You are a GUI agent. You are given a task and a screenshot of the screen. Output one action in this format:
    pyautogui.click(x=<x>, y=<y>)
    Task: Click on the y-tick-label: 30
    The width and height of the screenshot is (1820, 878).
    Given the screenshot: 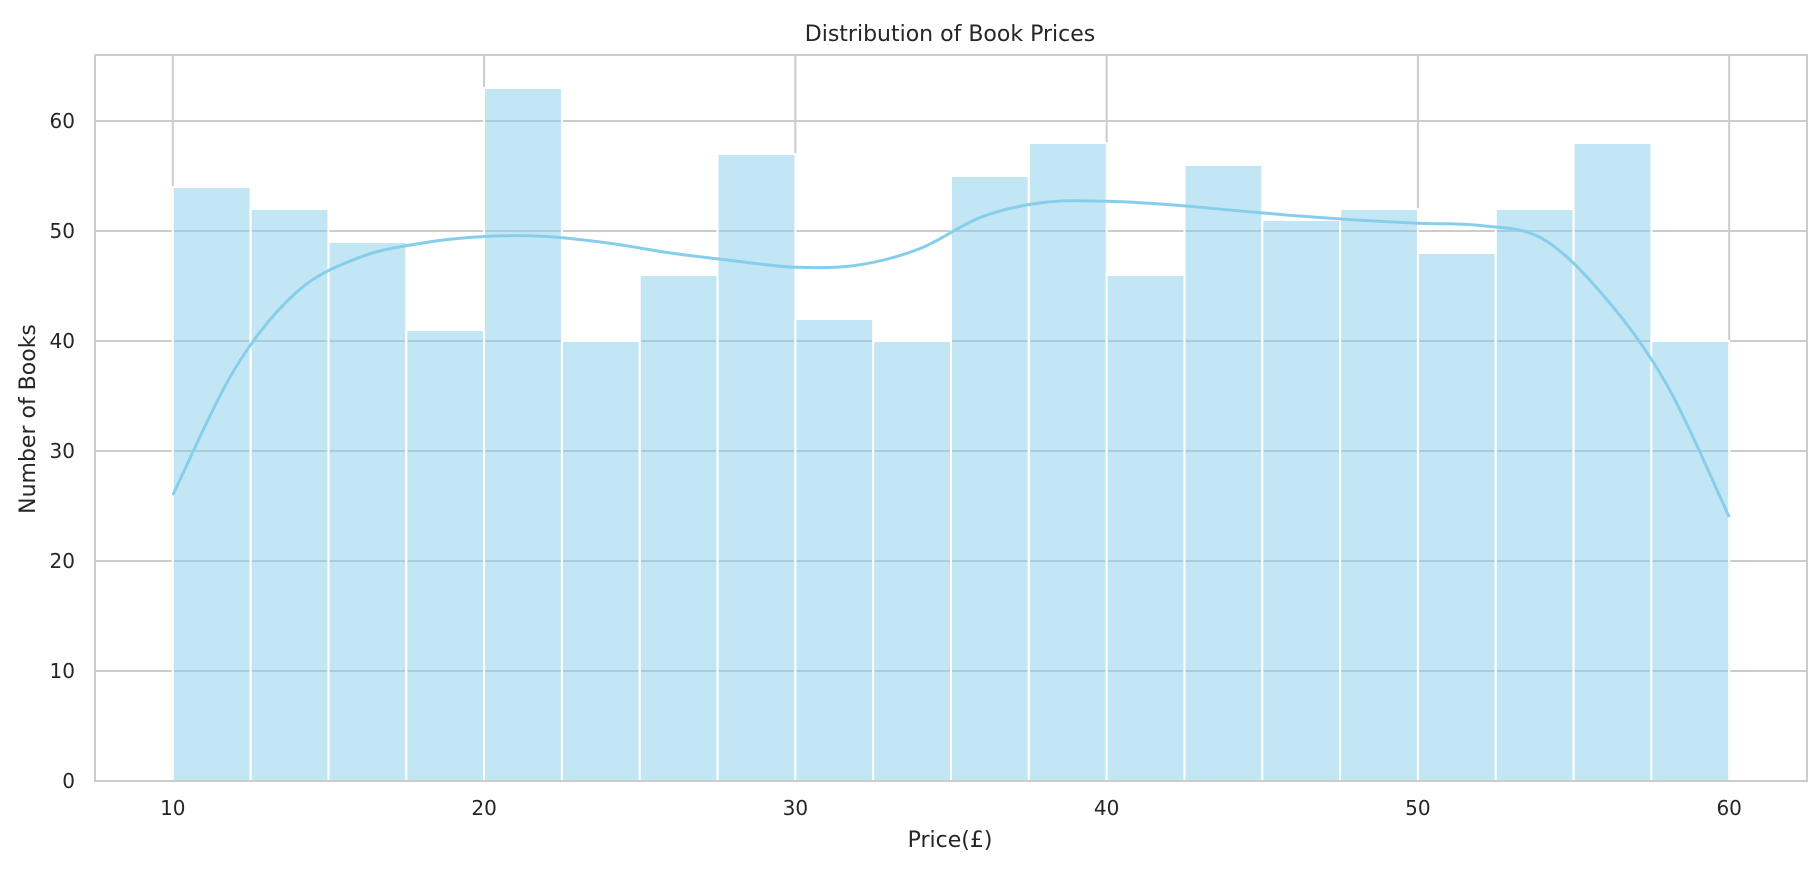 What is the action you would take?
    pyautogui.click(x=62, y=451)
    